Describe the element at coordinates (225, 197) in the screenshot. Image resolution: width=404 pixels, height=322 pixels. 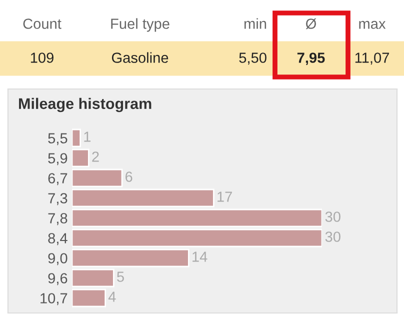
I see `data-label: 17` at that location.